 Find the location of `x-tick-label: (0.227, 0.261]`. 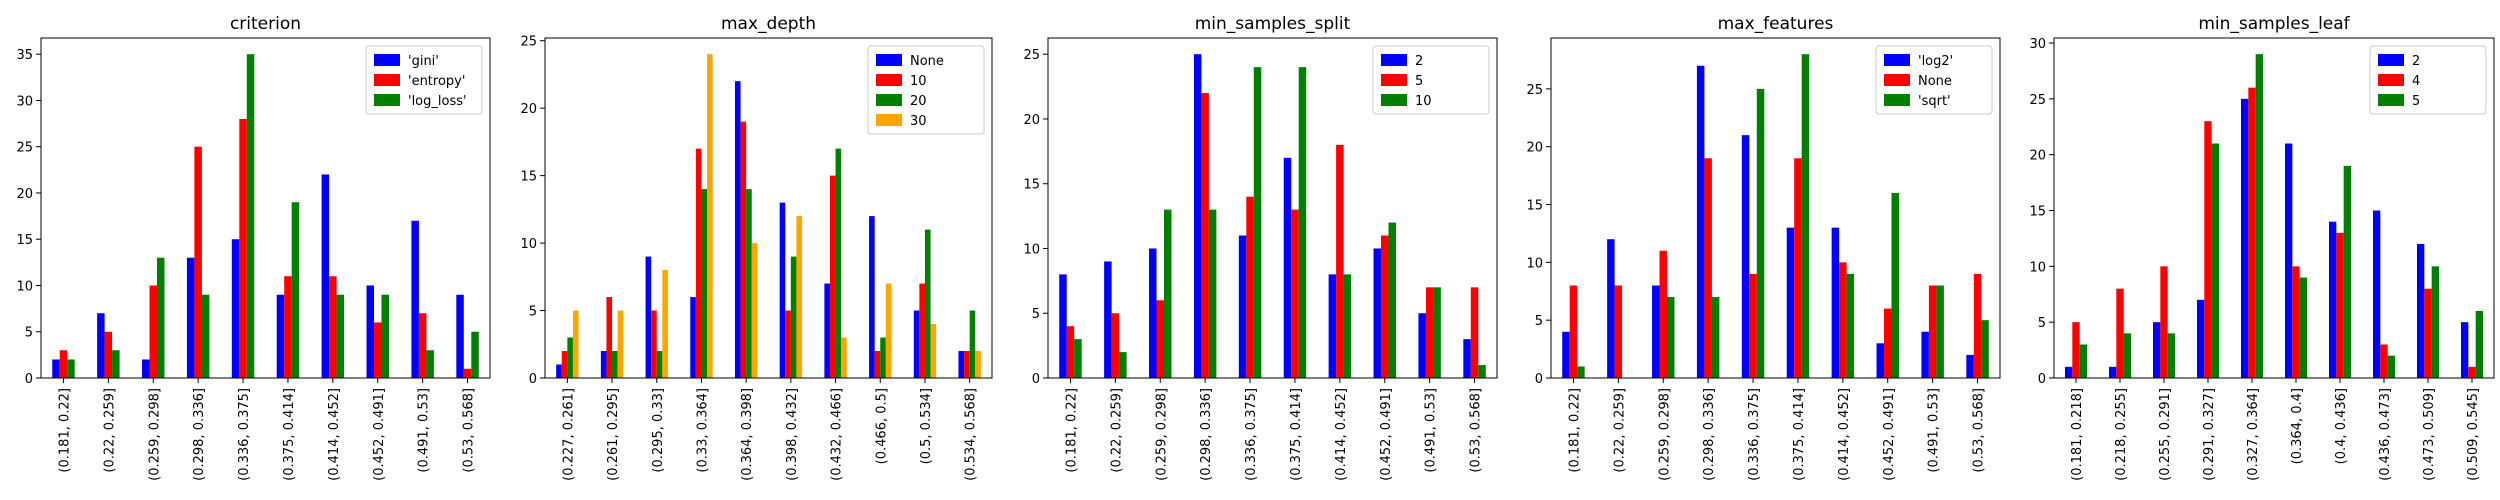

x-tick-label: (0.227, 0.261] is located at coordinates (568, 434).